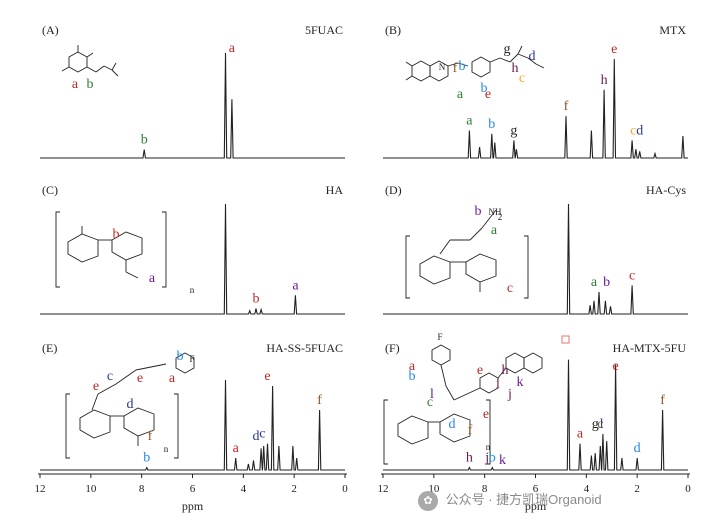 This screenshot has height=529, width=711. Describe the element at coordinates (434, 489) in the screenshot. I see `x-tick-label: 10` at that location.